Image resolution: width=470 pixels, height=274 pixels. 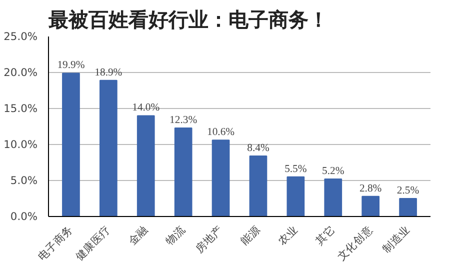 I want to click on chart-title: 最被百姓看好行业：电子商务！, so click(x=188, y=20).